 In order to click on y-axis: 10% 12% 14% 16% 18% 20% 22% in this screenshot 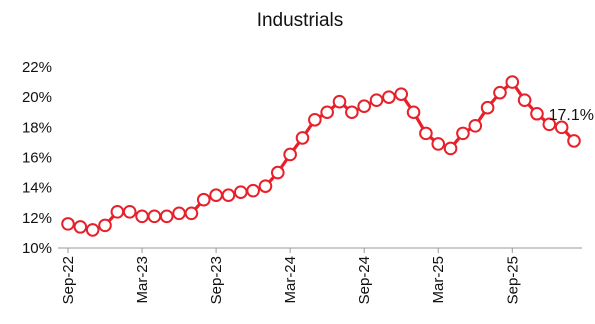, I will do `click(37, 158)`.